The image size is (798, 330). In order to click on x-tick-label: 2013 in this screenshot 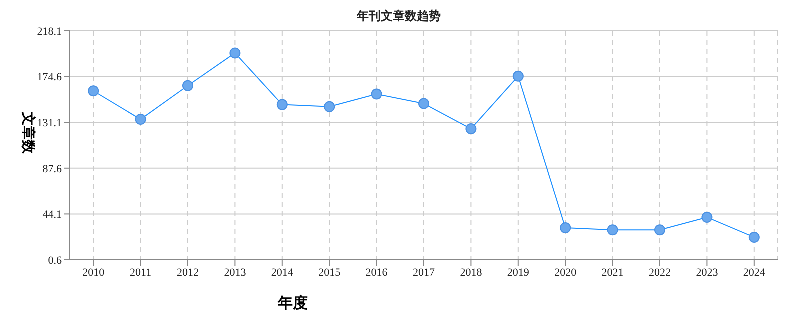, I will do `click(235, 272)`.